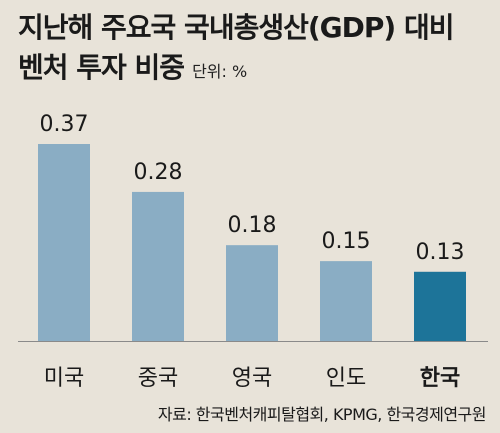 This screenshot has height=433, width=500. I want to click on category-label-5: 한국, so click(440, 378).